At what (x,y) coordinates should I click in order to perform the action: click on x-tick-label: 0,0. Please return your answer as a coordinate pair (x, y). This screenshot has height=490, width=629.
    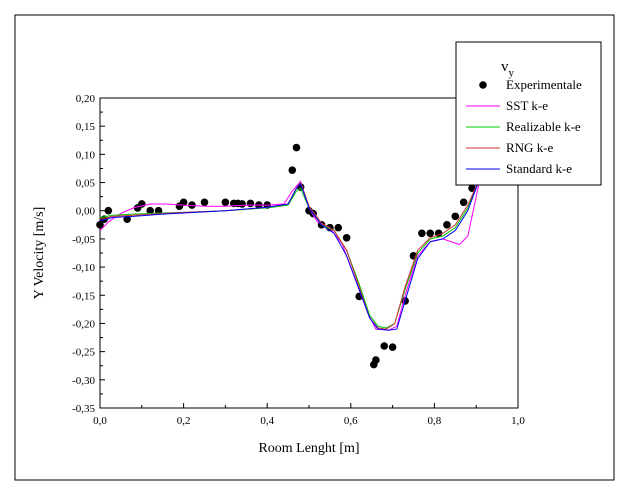
    Looking at the image, I should click on (100, 421).